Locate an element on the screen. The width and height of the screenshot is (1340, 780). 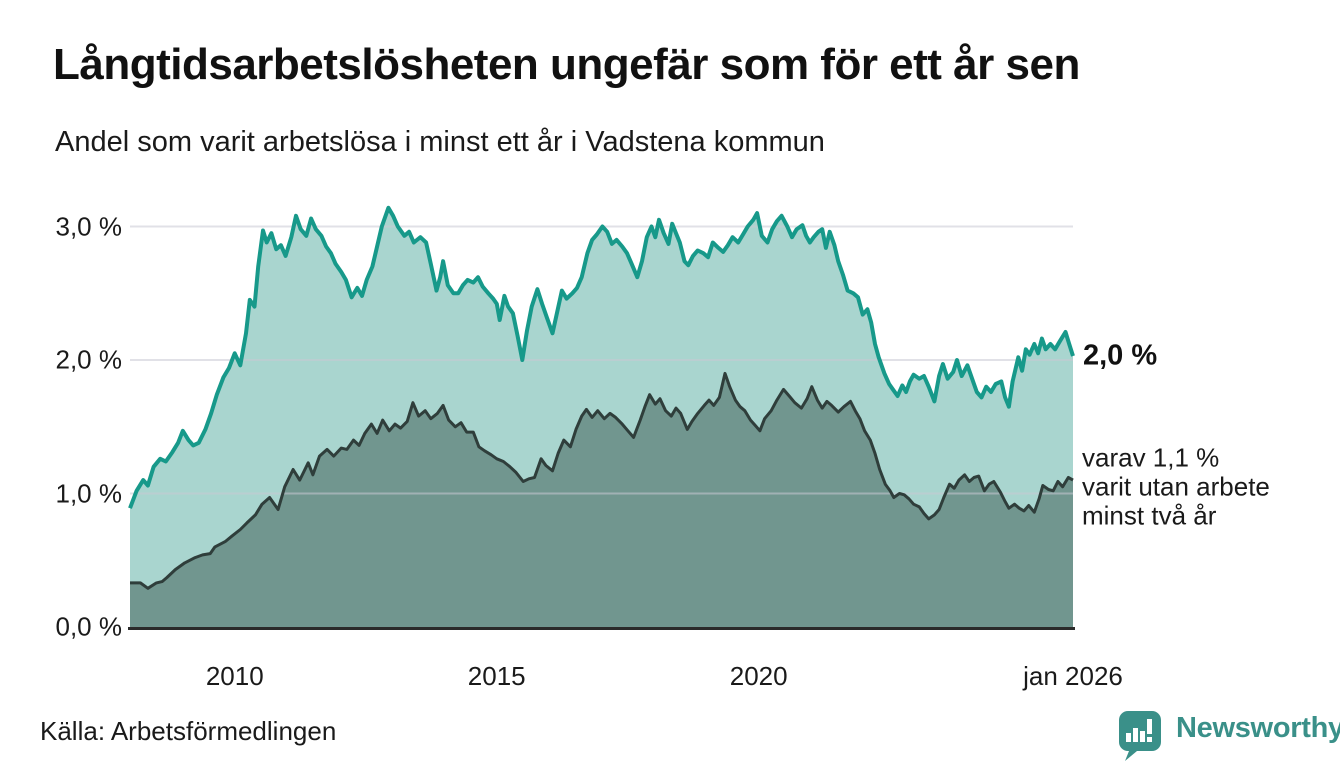
x-axis-tick-label: 2010 is located at coordinates (234, 676).